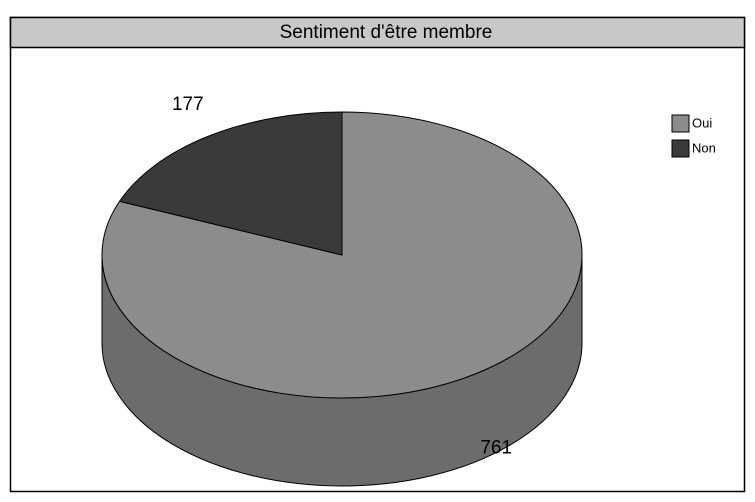 The height and width of the screenshot is (502, 755). What do you see at coordinates (188, 104) in the screenshot?
I see `data-label: 177` at bounding box center [188, 104].